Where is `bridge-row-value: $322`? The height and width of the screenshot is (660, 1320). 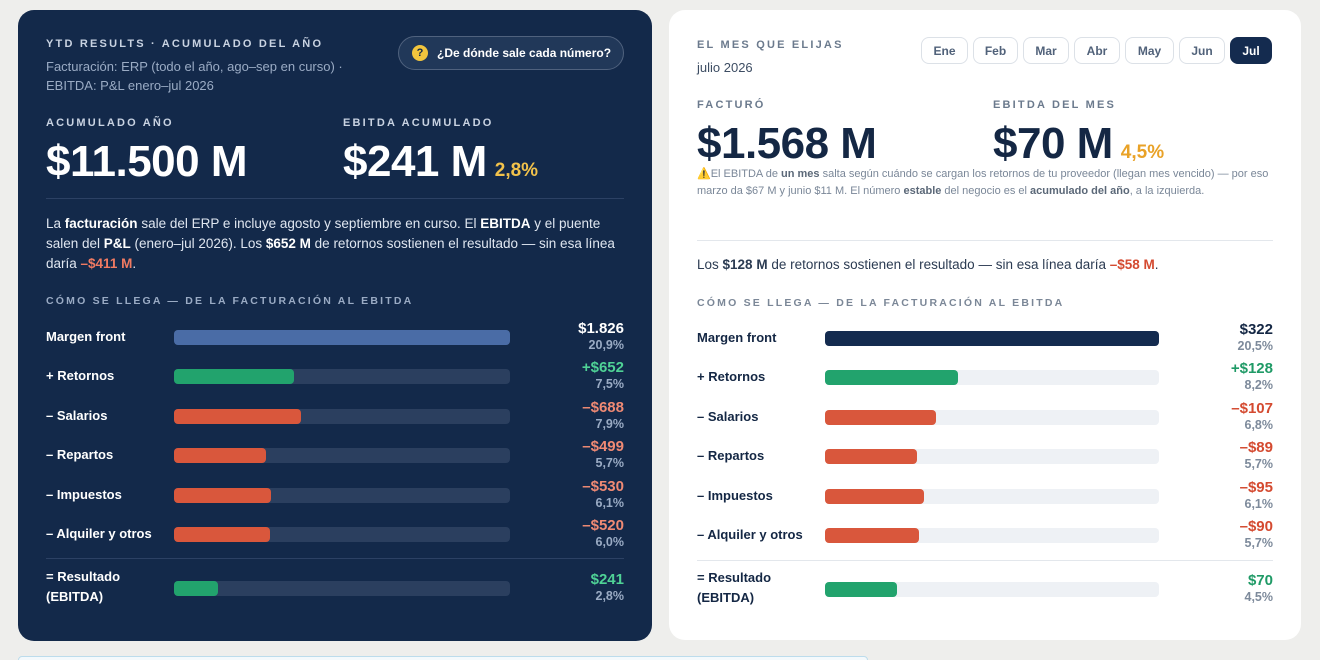 bridge-row-value: $322 is located at coordinates (1256, 329).